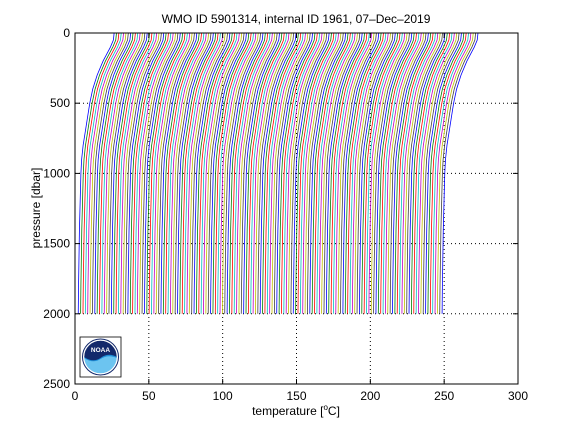 The image size is (576, 437). What do you see at coordinates (100, 350) in the screenshot?
I see `noaa-logo-text: NOAA` at bounding box center [100, 350].